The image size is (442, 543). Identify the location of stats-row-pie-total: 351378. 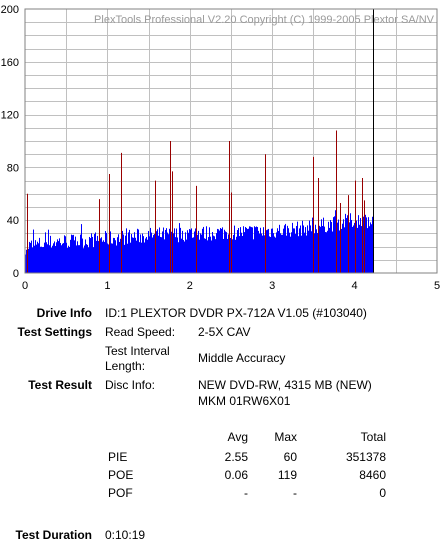
(365, 457).